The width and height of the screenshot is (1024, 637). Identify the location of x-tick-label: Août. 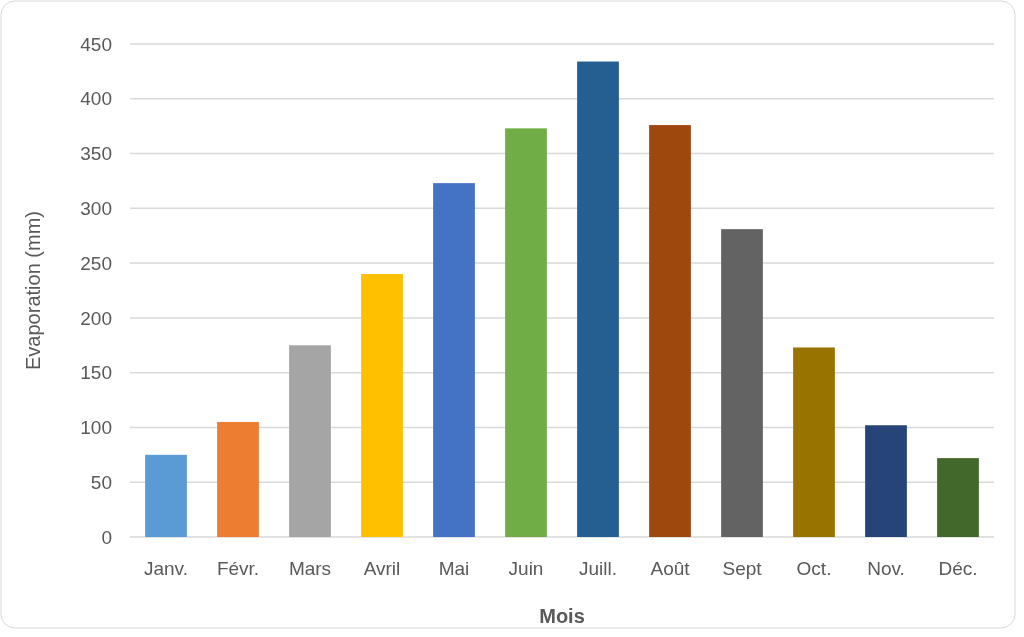
(670, 568).